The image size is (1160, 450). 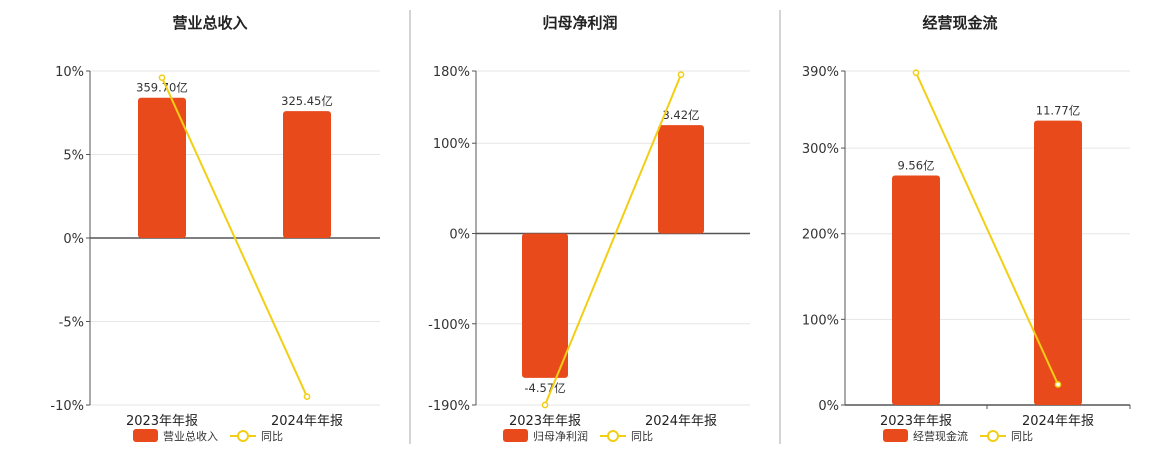 What do you see at coordinates (449, 325) in the screenshot?
I see `y-tick-label: -100%` at bounding box center [449, 325].